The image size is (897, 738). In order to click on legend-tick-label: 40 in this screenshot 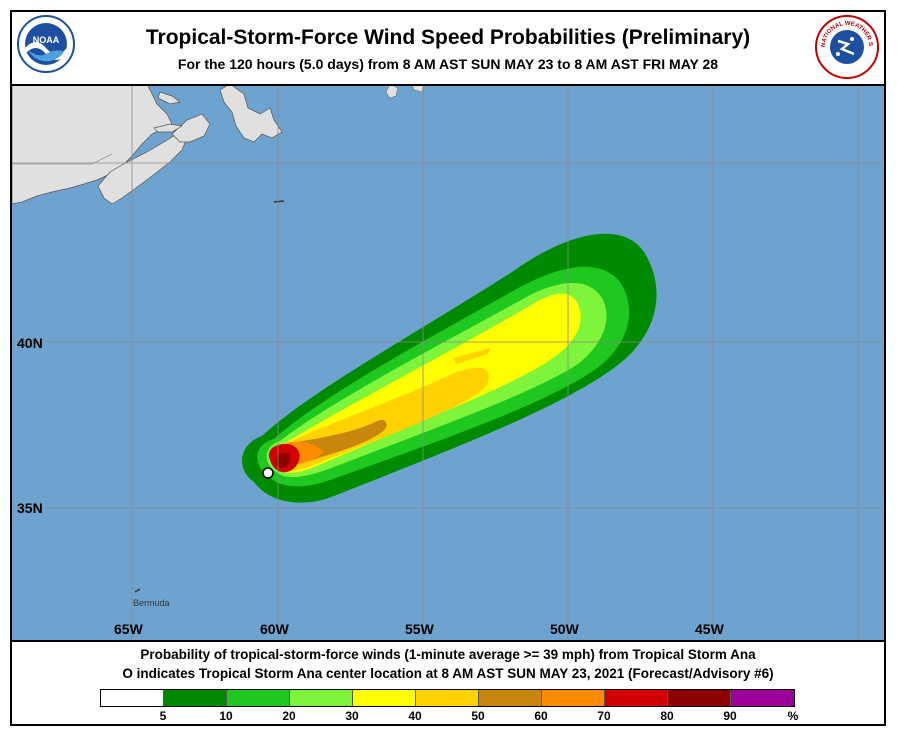, I will do `click(415, 716)`.